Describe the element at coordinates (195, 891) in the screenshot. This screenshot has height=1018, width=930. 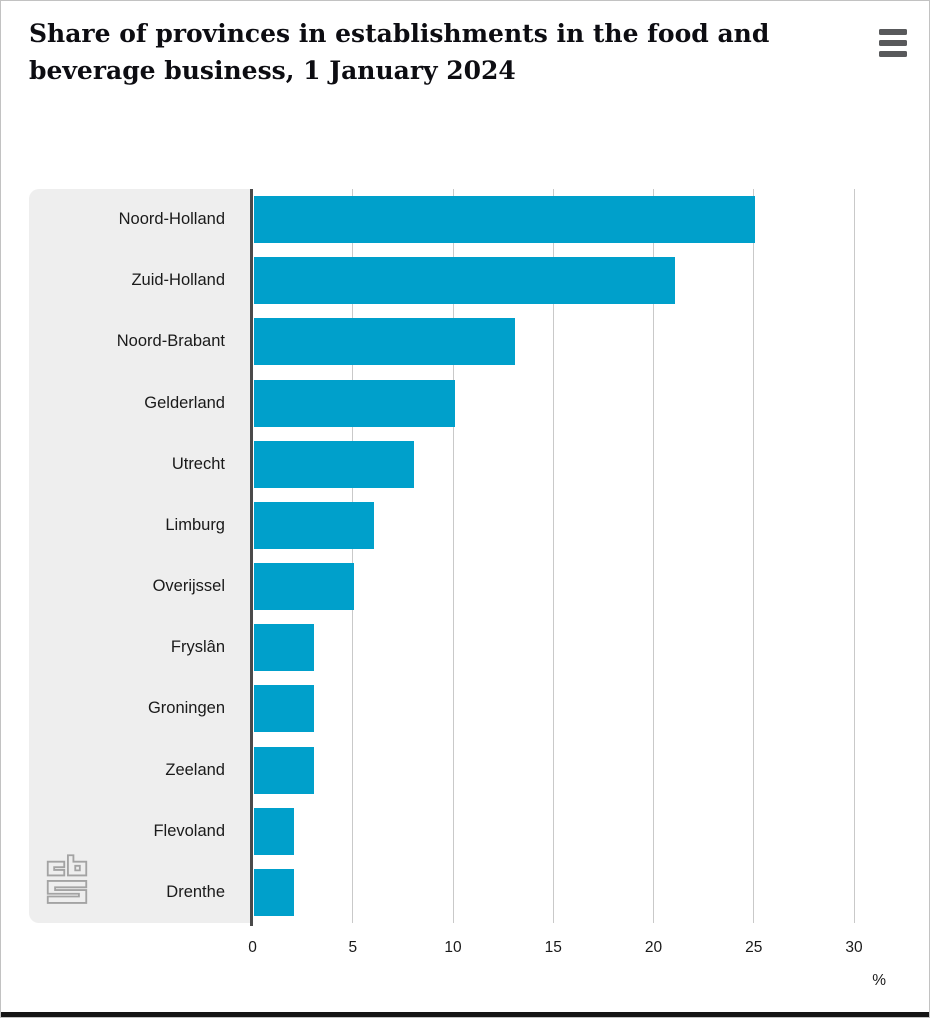
I see `category-label: Drenthe` at that location.